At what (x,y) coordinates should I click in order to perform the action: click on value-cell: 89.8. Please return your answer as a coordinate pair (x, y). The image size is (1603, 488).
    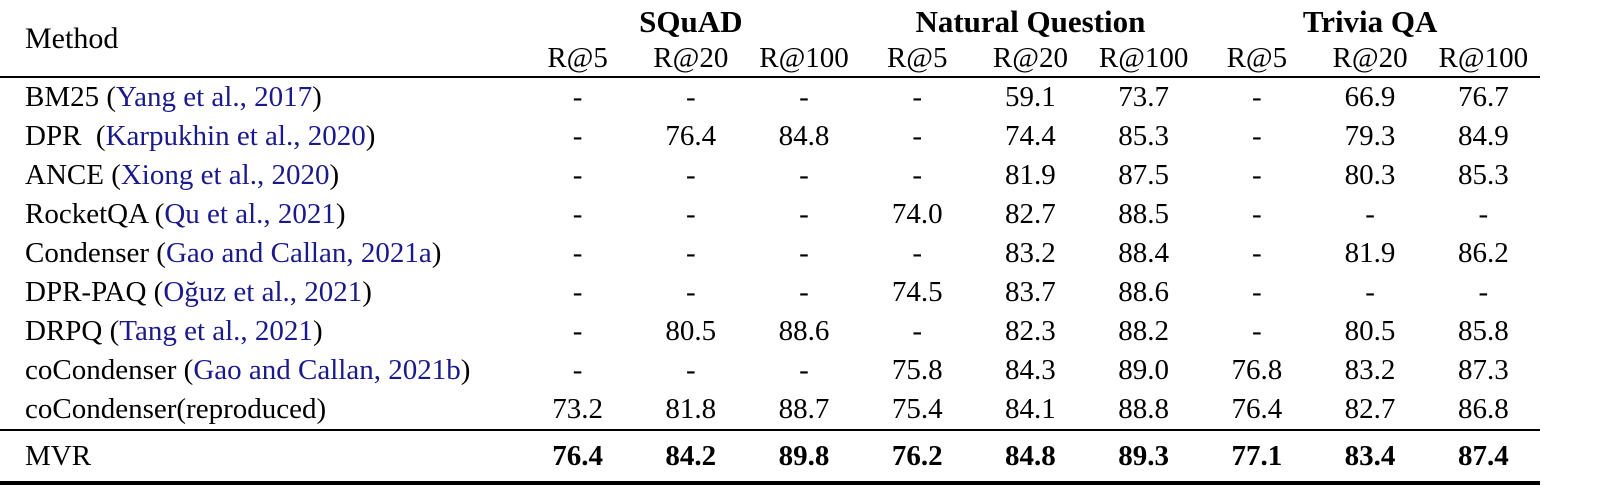
    Looking at the image, I should click on (804, 457).